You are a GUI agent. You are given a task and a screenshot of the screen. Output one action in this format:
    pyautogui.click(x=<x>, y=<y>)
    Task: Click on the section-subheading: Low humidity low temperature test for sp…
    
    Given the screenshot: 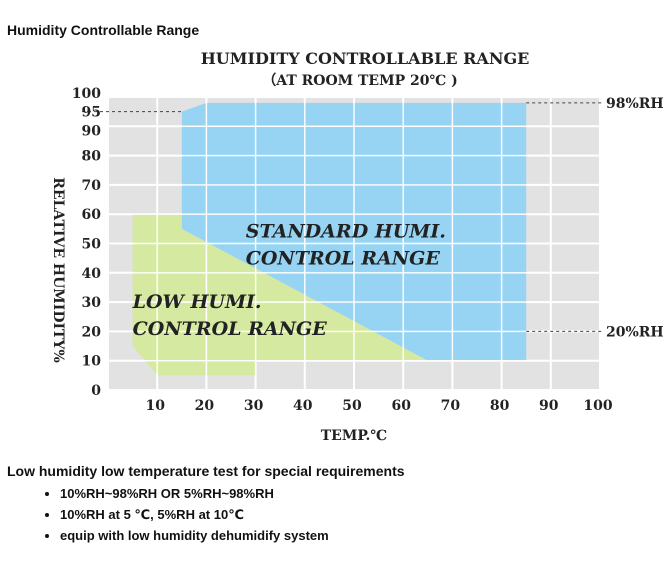 What is the action you would take?
    pyautogui.click(x=206, y=471)
    